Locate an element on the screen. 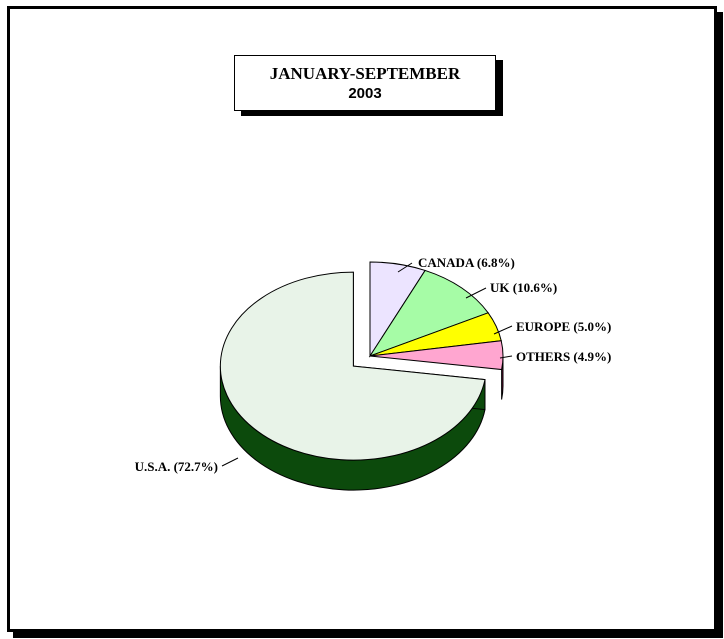 Image resolution: width=724 pixels, height=639 pixels. leader-line-europe is located at coordinates (503, 330).